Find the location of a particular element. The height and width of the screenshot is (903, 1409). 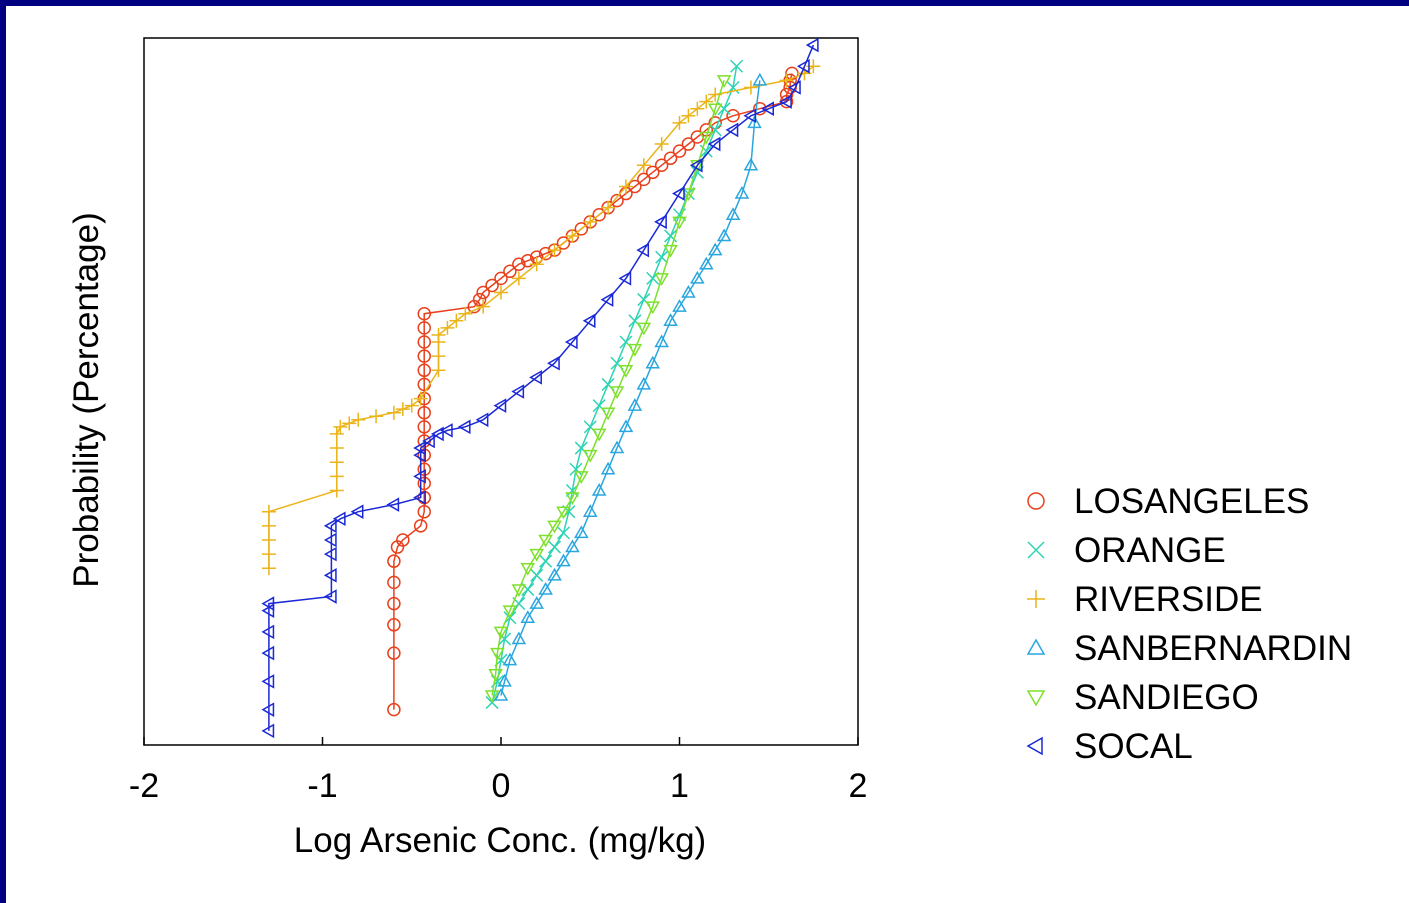

x-tick-label: -1 is located at coordinates (322, 786).